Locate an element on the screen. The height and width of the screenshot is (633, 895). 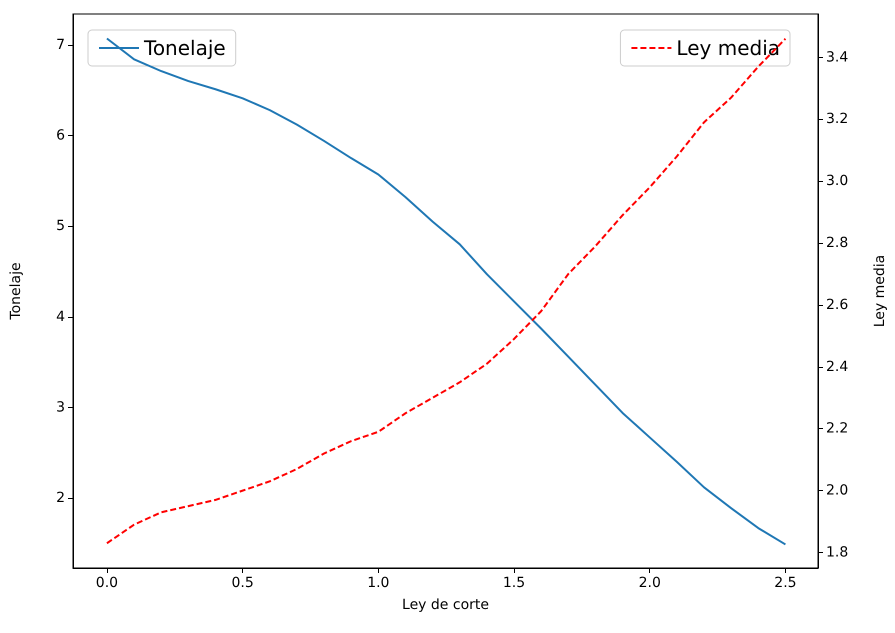
x-tick-label: 0.0 is located at coordinates (107, 583).